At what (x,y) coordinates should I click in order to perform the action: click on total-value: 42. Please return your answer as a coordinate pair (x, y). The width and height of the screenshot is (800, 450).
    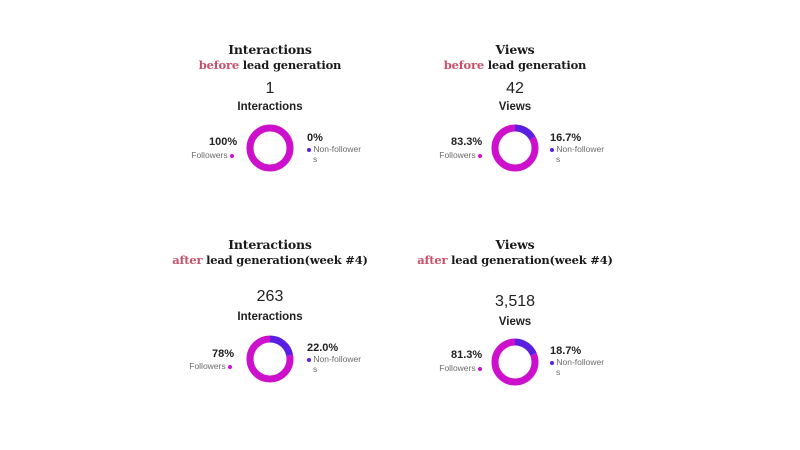
    Looking at the image, I should click on (515, 88).